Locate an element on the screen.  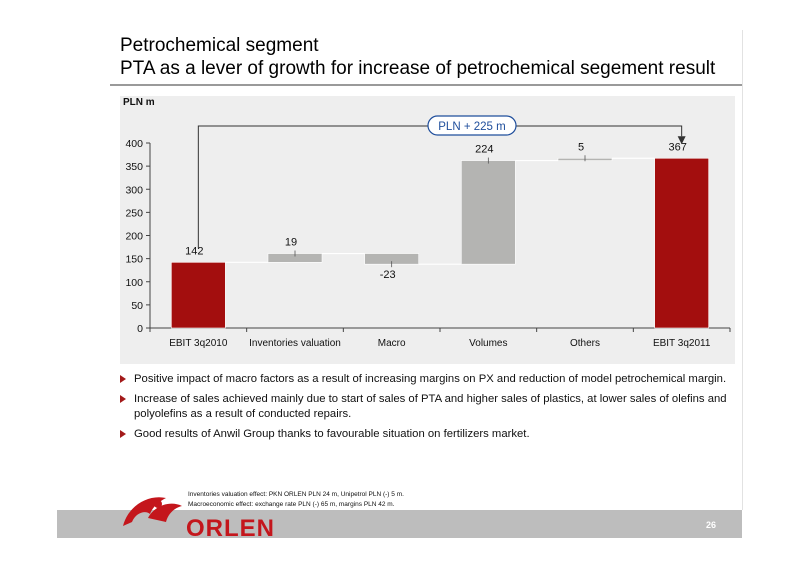
unit-label: PLN m is located at coordinates (139, 102).